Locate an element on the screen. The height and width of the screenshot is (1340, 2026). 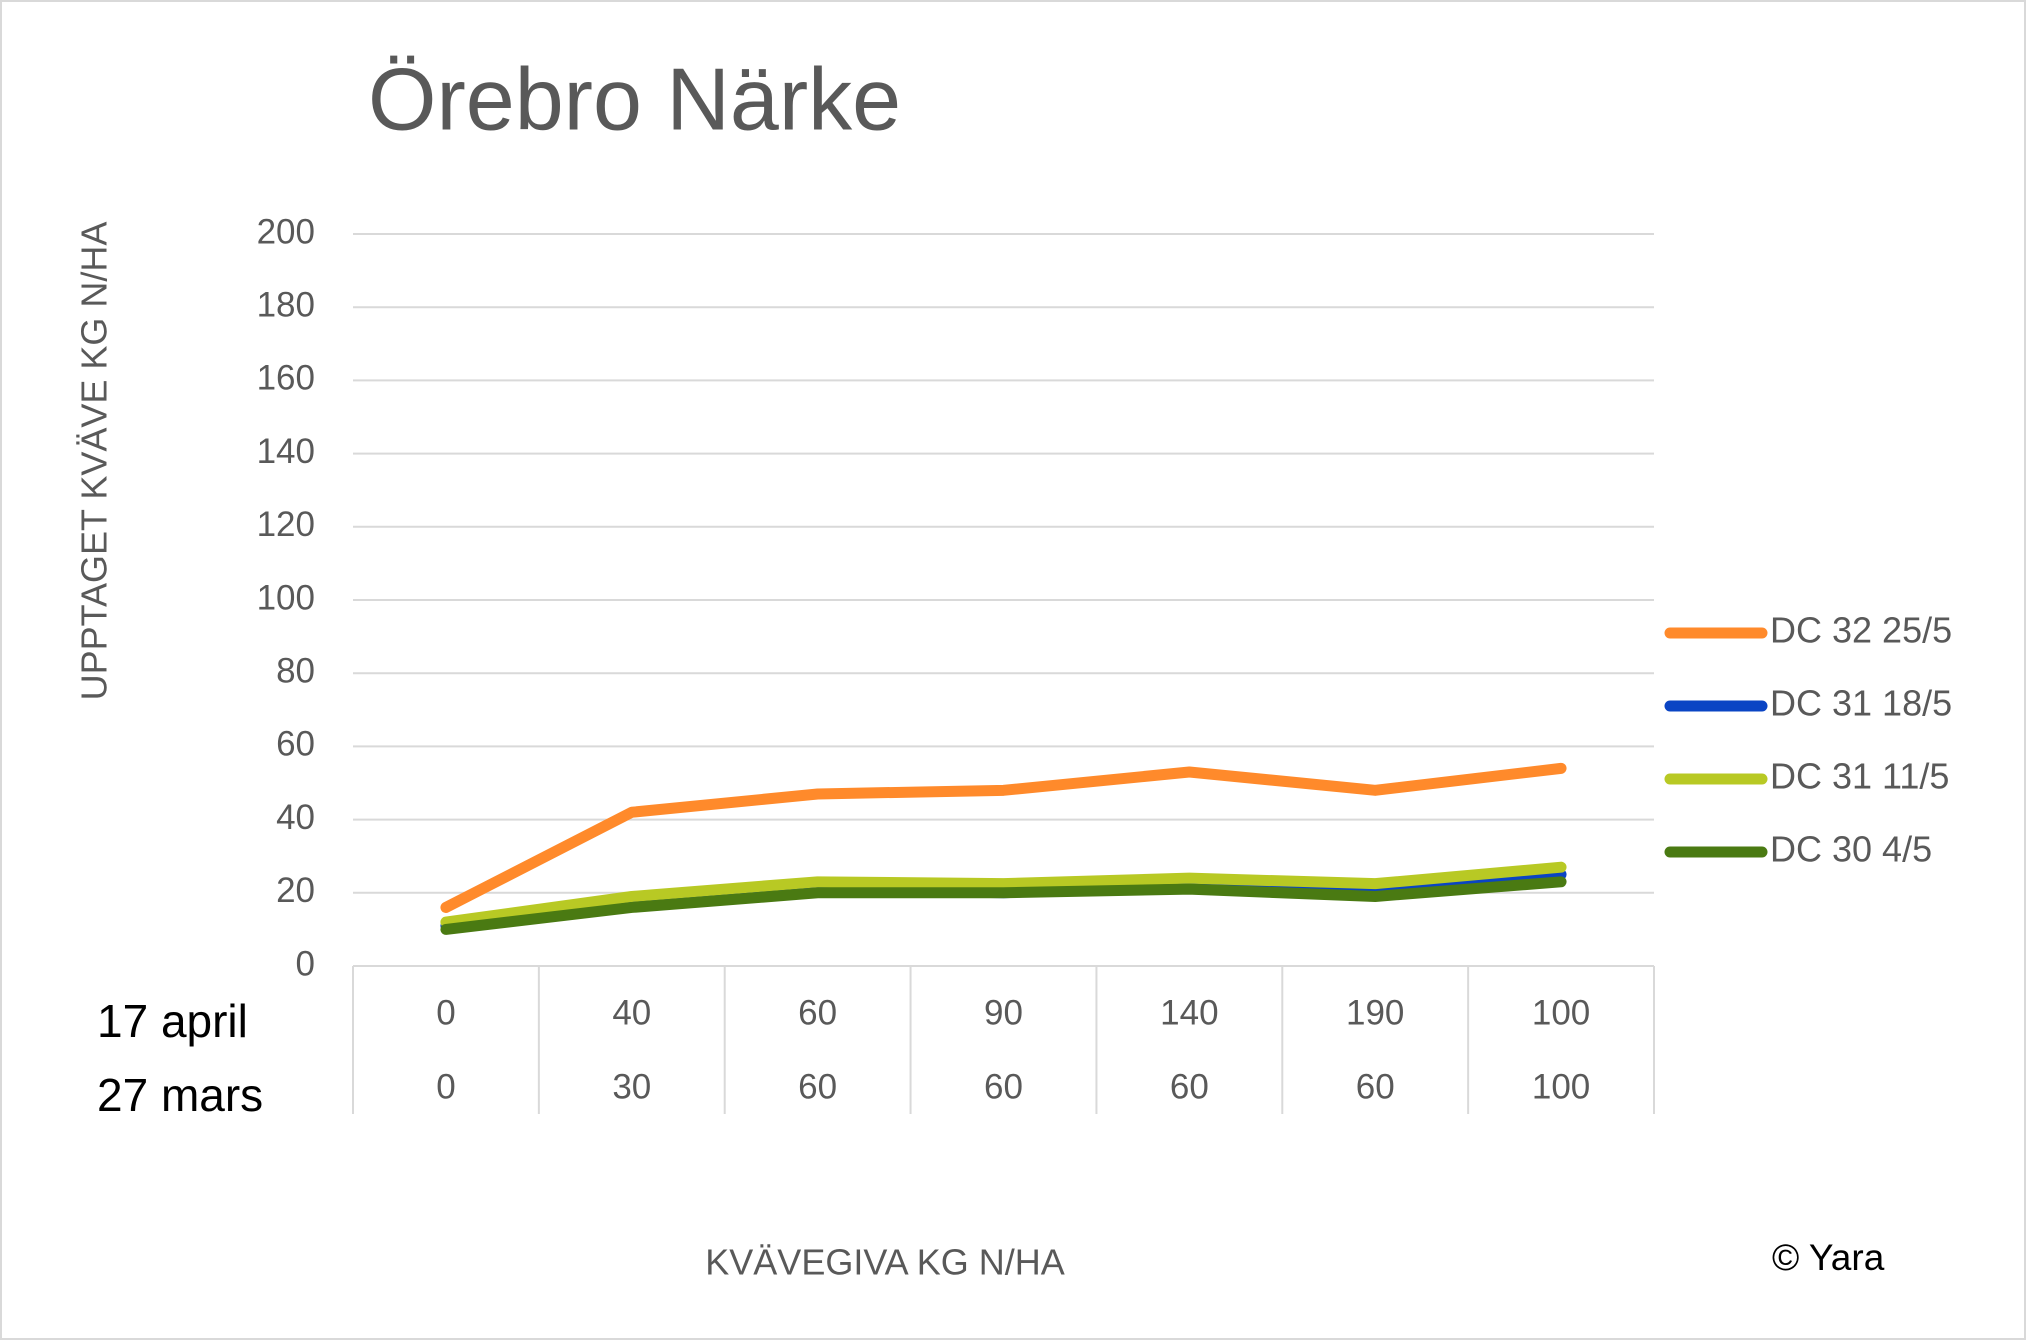
y-tick-label: 0 is located at coordinates (305, 963).